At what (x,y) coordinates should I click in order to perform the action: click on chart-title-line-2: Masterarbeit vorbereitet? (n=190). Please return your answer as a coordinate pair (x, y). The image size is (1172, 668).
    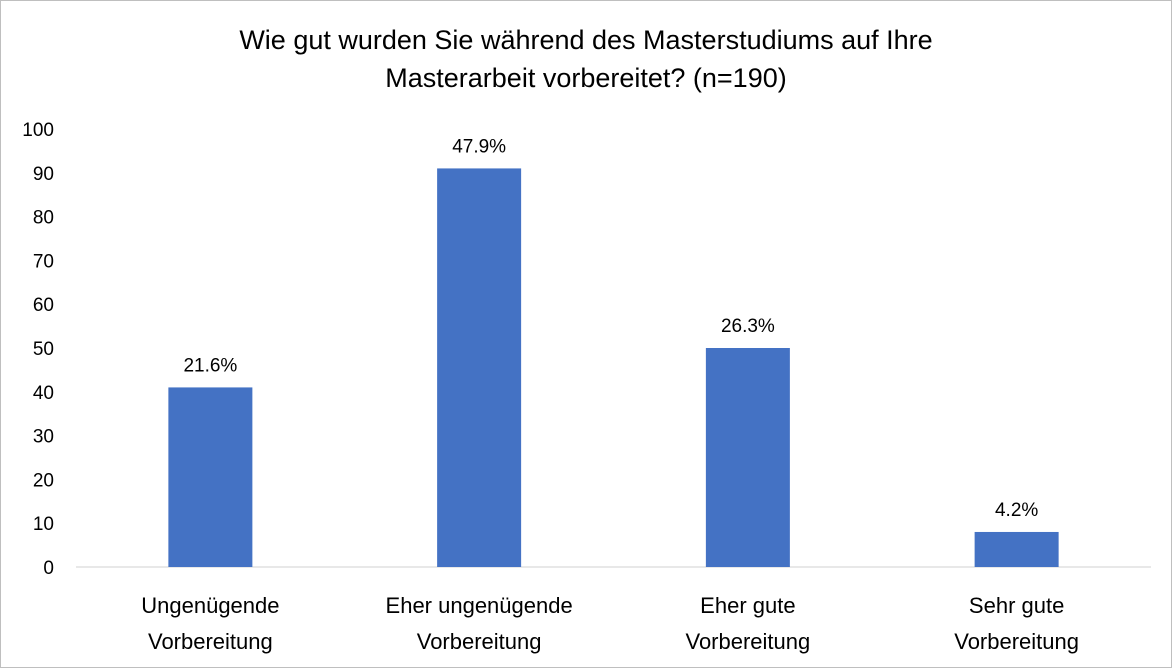
    Looking at the image, I should click on (586, 78).